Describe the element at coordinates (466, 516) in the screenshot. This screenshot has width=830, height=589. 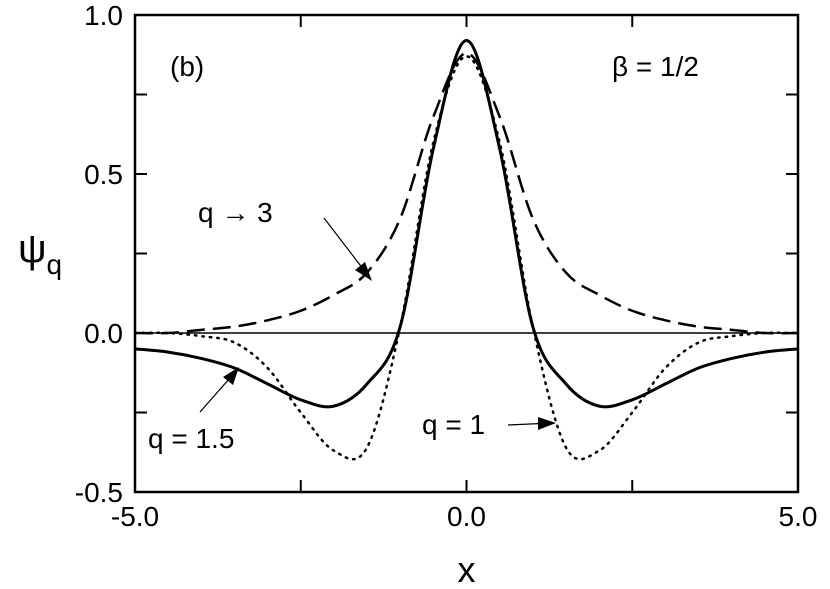
I see `x-tick-label: 0.0` at that location.